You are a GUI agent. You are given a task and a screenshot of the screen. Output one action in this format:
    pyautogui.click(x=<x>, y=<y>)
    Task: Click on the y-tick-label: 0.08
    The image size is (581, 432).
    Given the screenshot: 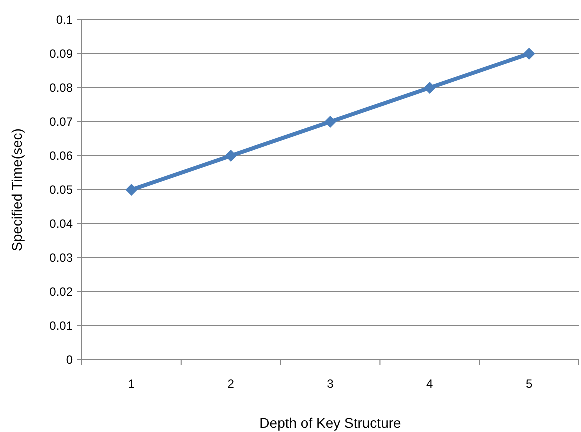 What is the action you would take?
    pyautogui.click(x=62, y=88)
    